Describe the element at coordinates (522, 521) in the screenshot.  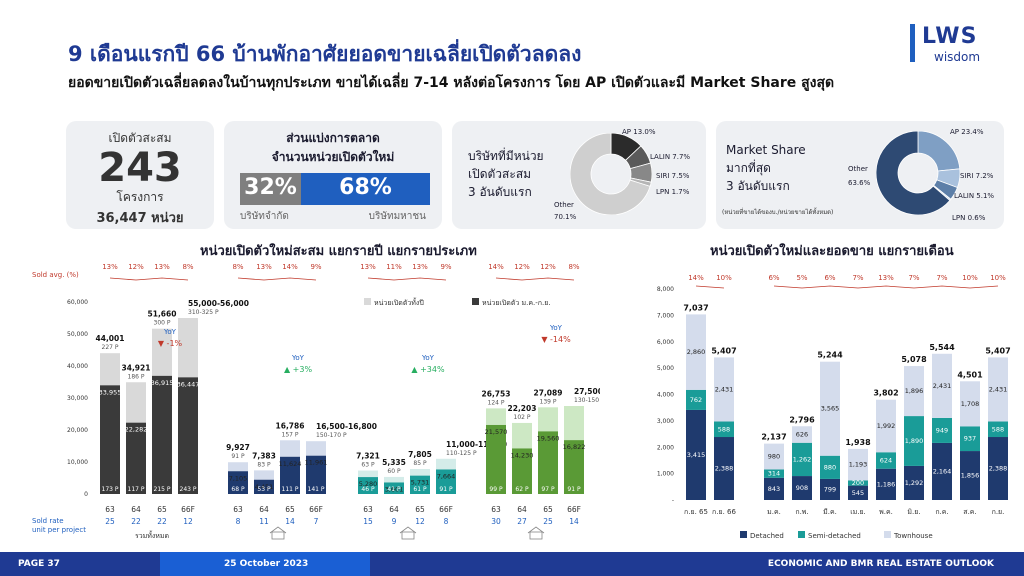
I see `sold-rate-value: 27` at that location.